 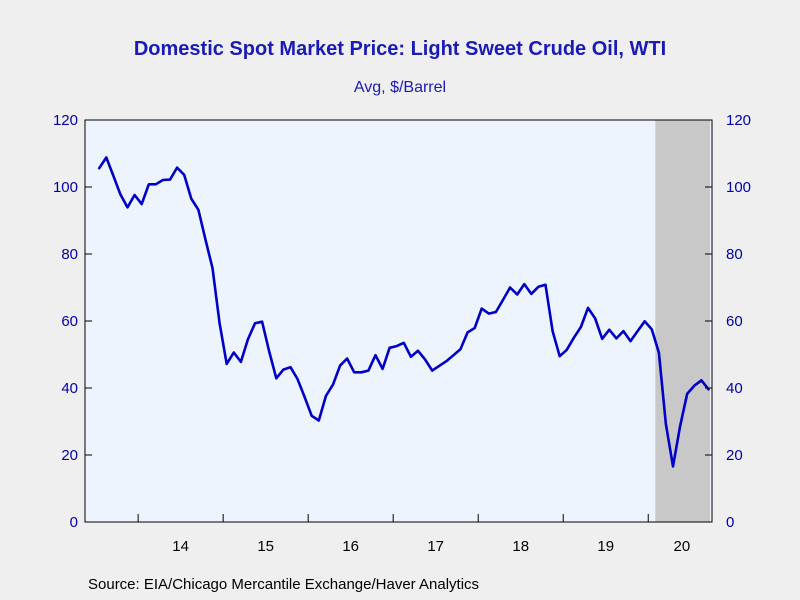 What do you see at coordinates (520, 546) in the screenshot?
I see `x-tick-label: 18` at bounding box center [520, 546].